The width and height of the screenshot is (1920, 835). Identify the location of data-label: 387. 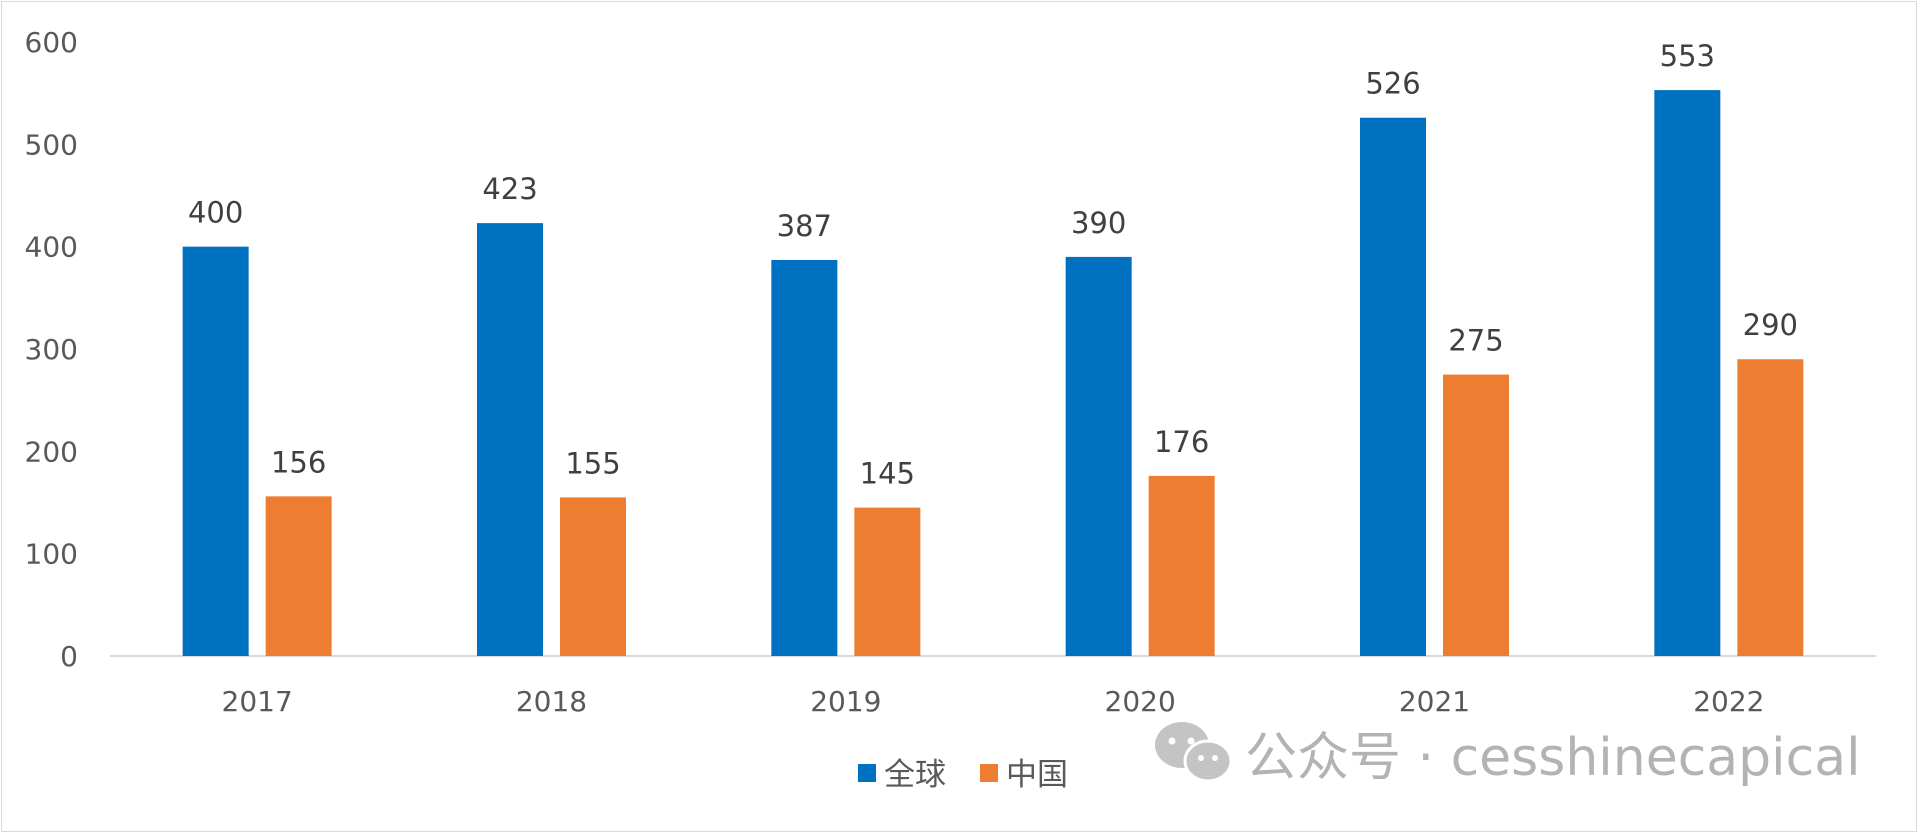
(804, 226).